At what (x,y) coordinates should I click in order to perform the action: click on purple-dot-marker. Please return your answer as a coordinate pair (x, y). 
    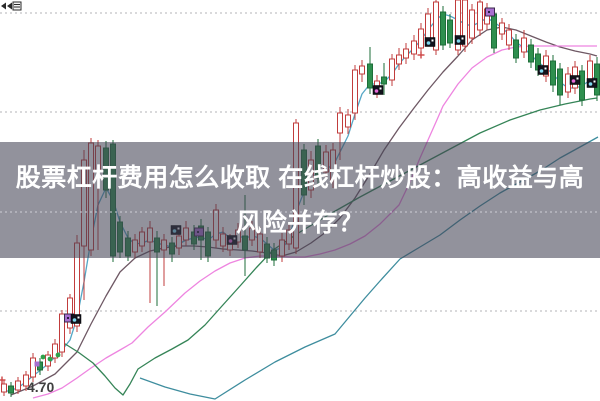
    Looking at the image, I should click on (37, 364).